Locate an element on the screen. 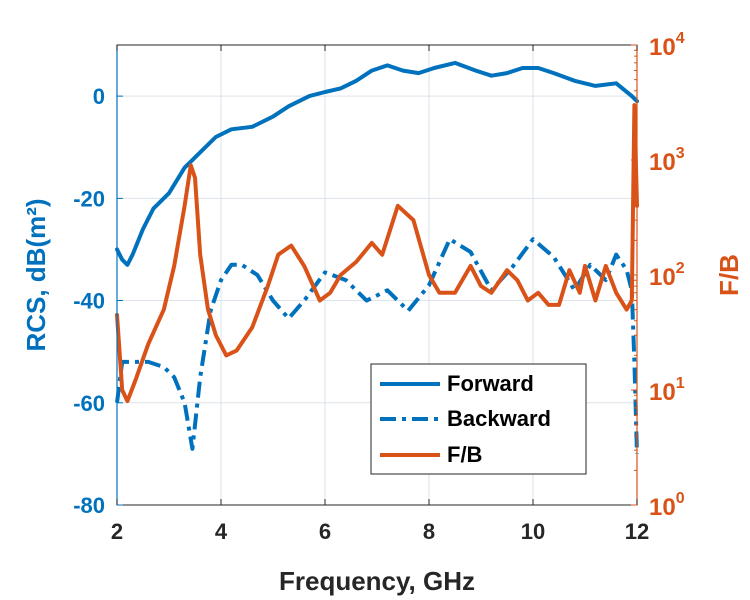 The height and width of the screenshot is (600, 750). y-right-tick-label: 10¹ is located at coordinates (667, 390).